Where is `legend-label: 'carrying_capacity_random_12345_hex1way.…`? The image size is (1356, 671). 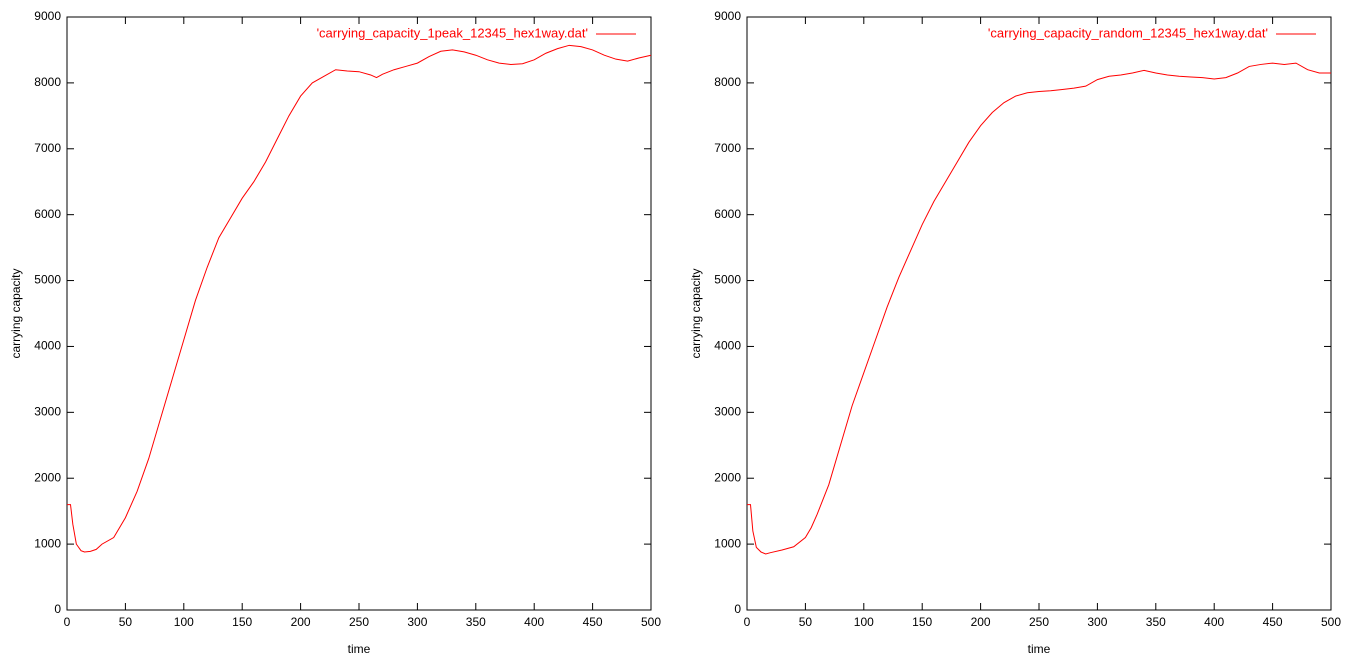
legend-label: 'carrying_capacity_random_12345_hex1way.… is located at coordinates (1128, 32).